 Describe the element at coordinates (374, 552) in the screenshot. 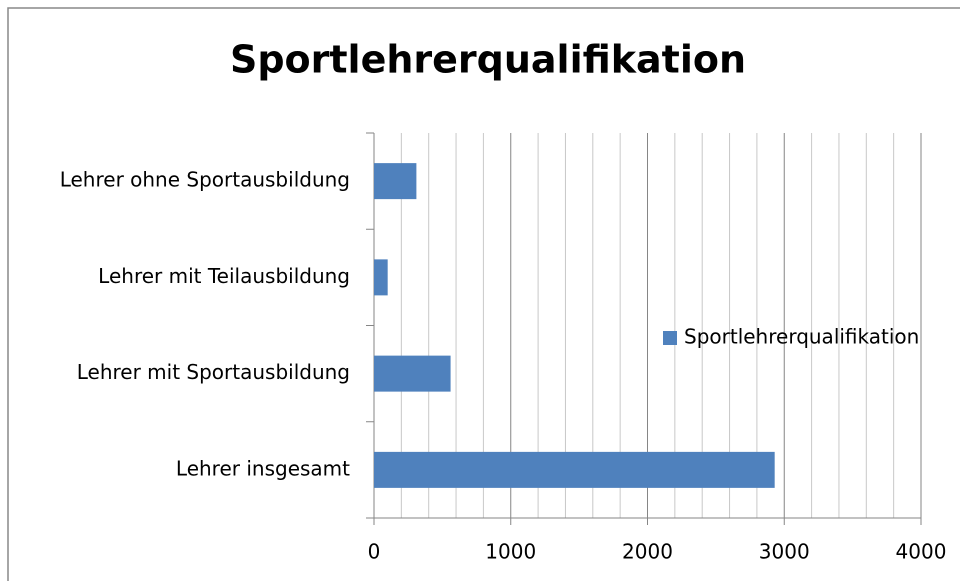

I see `x-tick-label: 0` at that location.